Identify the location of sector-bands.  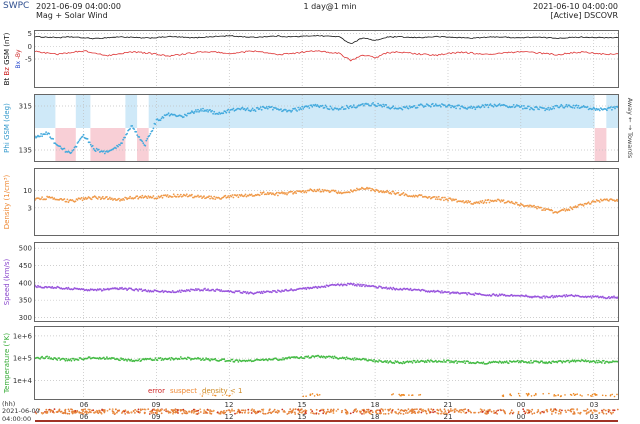
(326, 128).